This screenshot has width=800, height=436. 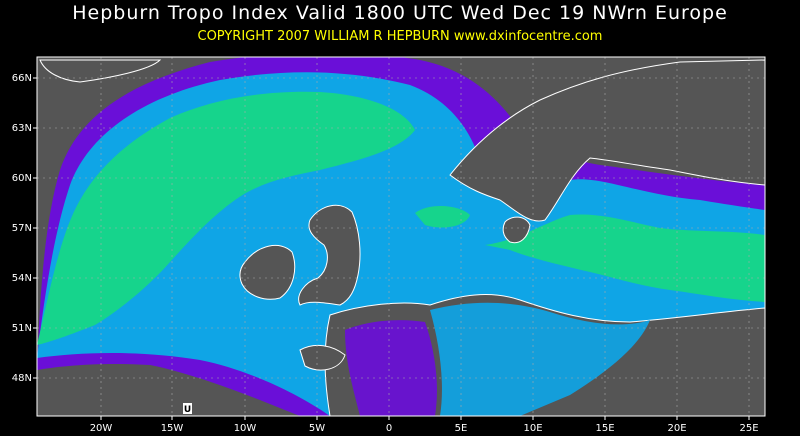 I want to click on lat-label: 66N, so click(x=22, y=78).